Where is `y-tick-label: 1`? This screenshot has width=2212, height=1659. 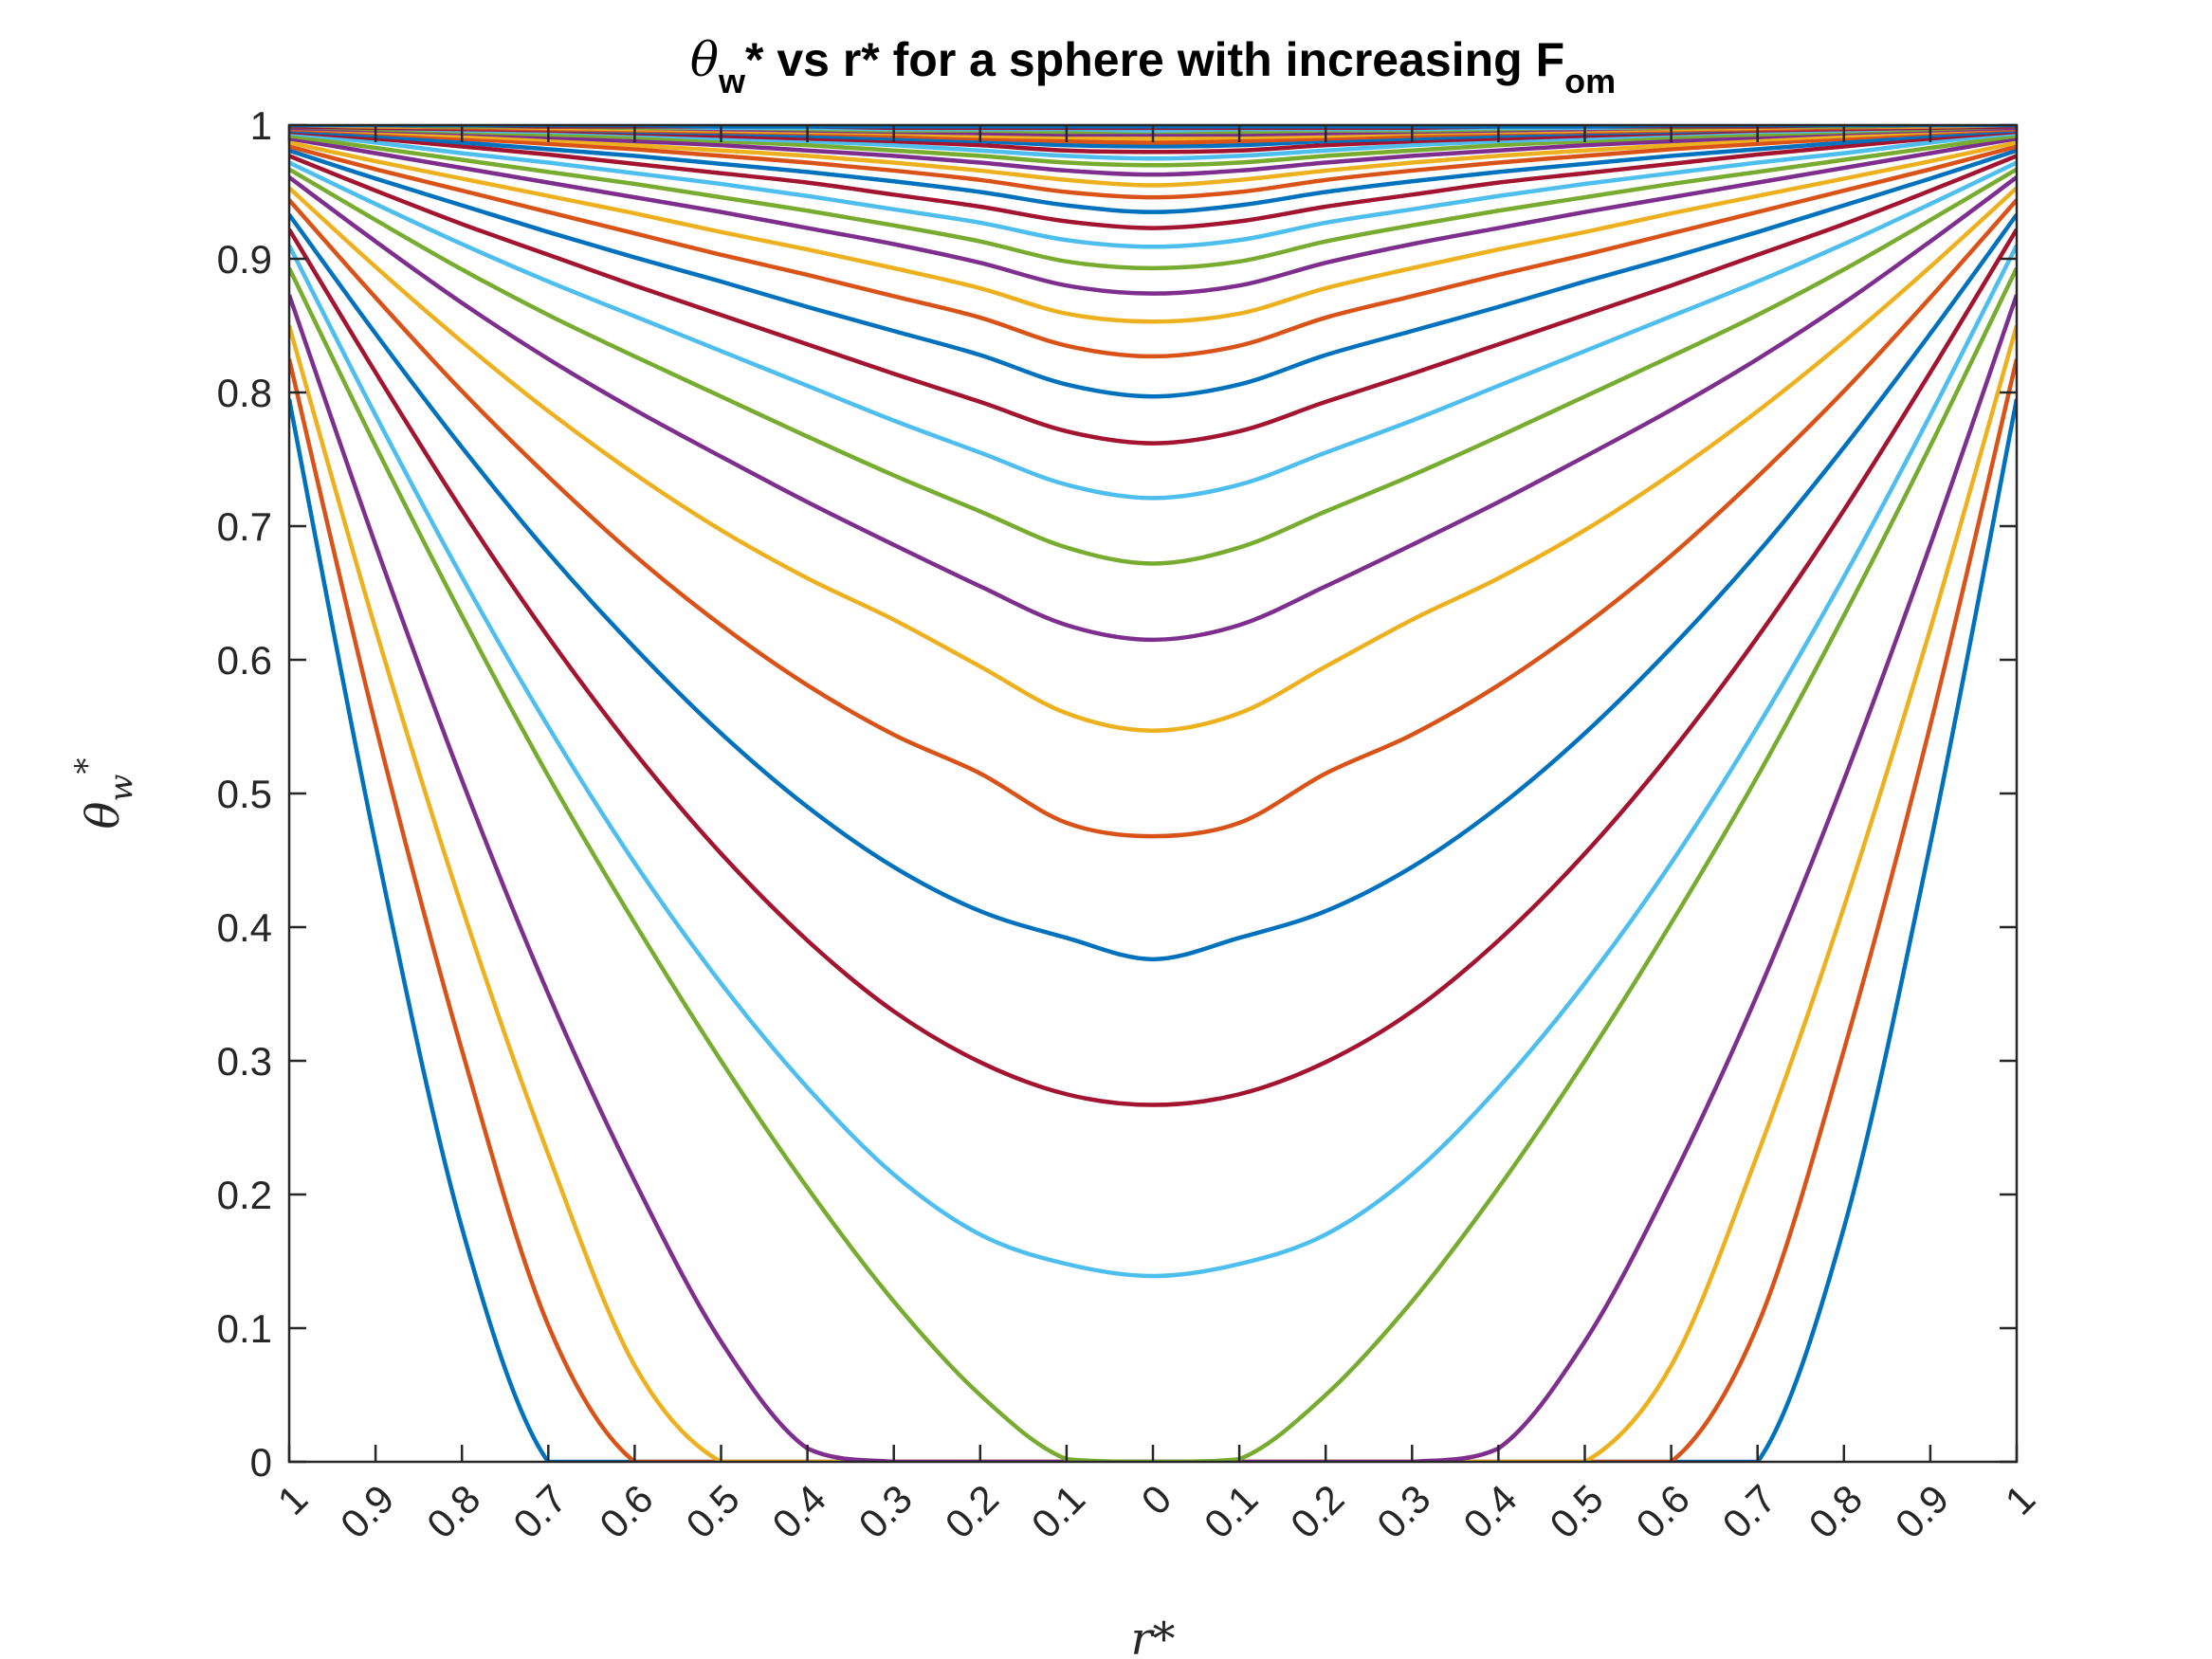 y-tick-label: 1 is located at coordinates (261, 125).